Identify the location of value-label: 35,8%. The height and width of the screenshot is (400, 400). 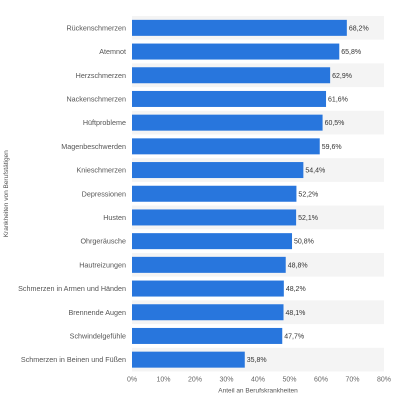
(257, 360).